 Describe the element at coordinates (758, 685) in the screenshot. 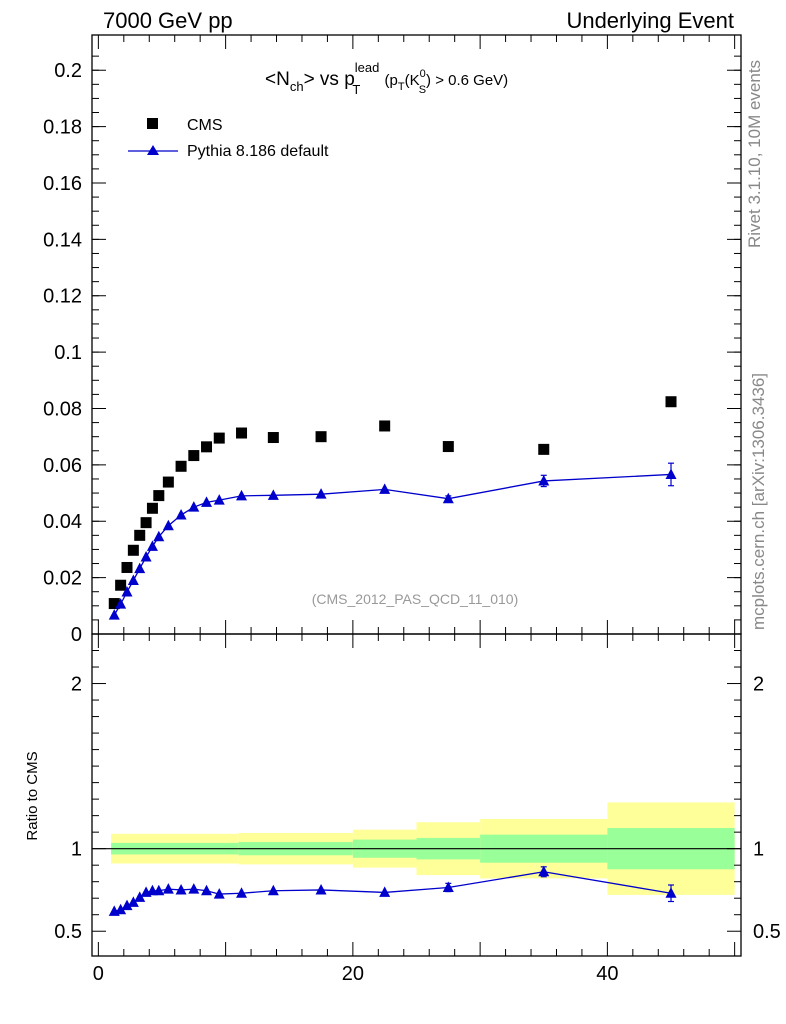

I see `ratio-ytick-label-right-2: 2` at that location.